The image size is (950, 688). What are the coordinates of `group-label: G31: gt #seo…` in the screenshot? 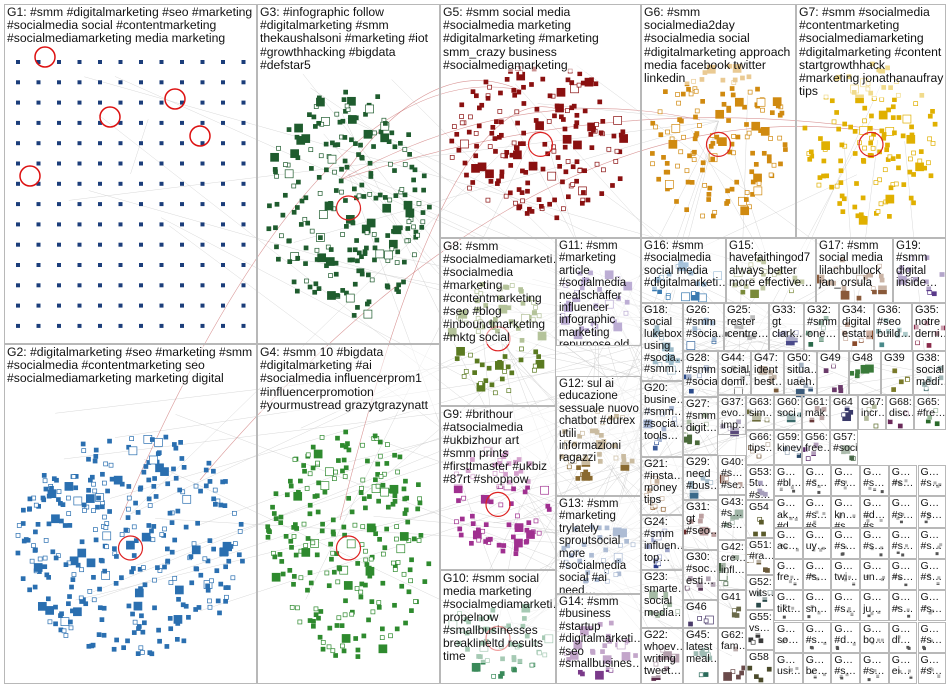 It's located at (702, 519).